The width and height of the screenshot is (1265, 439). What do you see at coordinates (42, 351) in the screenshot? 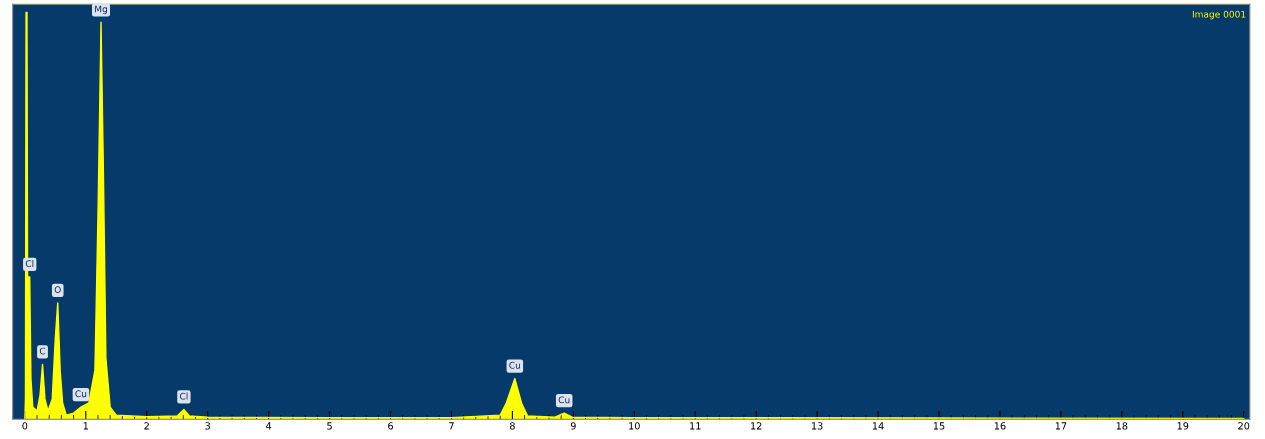
I see `annotation: C` at bounding box center [42, 351].